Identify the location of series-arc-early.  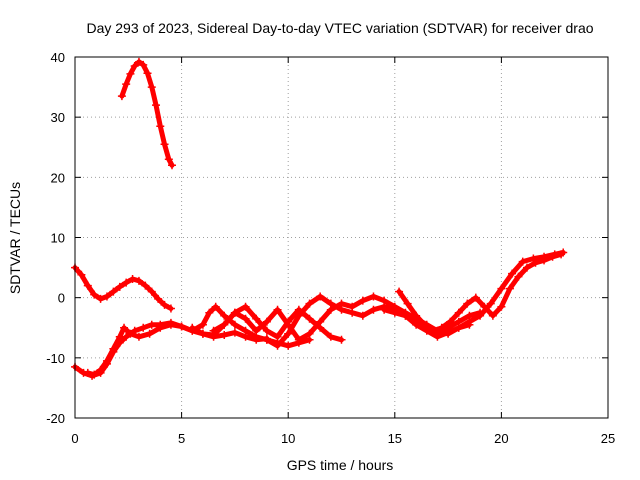
(123, 288).